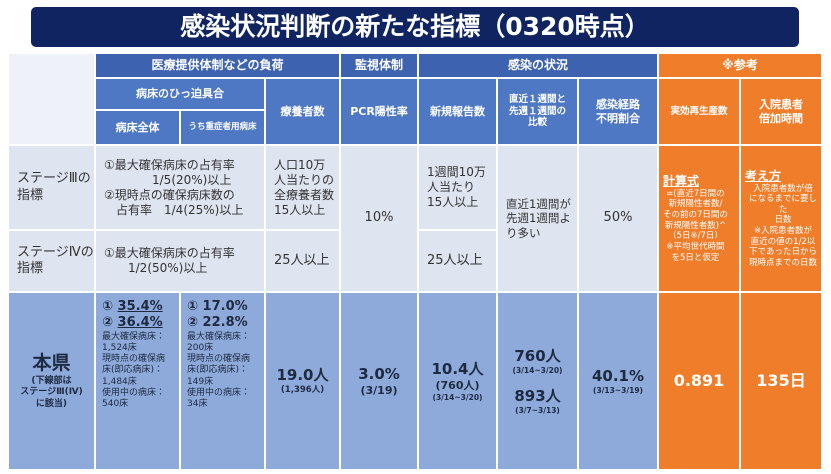 The height and width of the screenshot is (474, 831). I want to click on header-cell: うち重症者用病床, so click(222, 127).